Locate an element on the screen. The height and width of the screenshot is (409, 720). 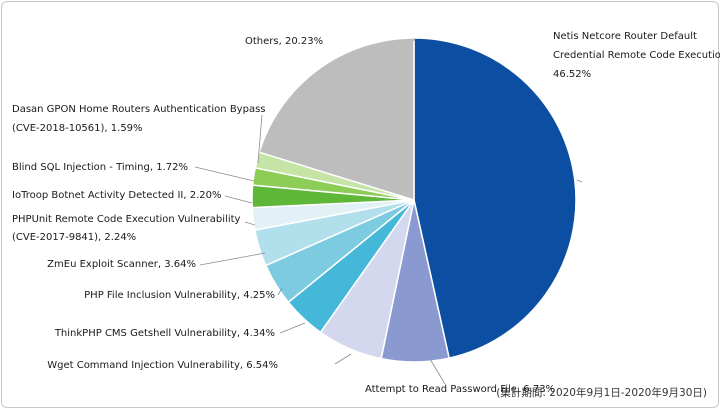
slice-label-line: Netis Netcore Router Default is located at coordinates (625, 36).